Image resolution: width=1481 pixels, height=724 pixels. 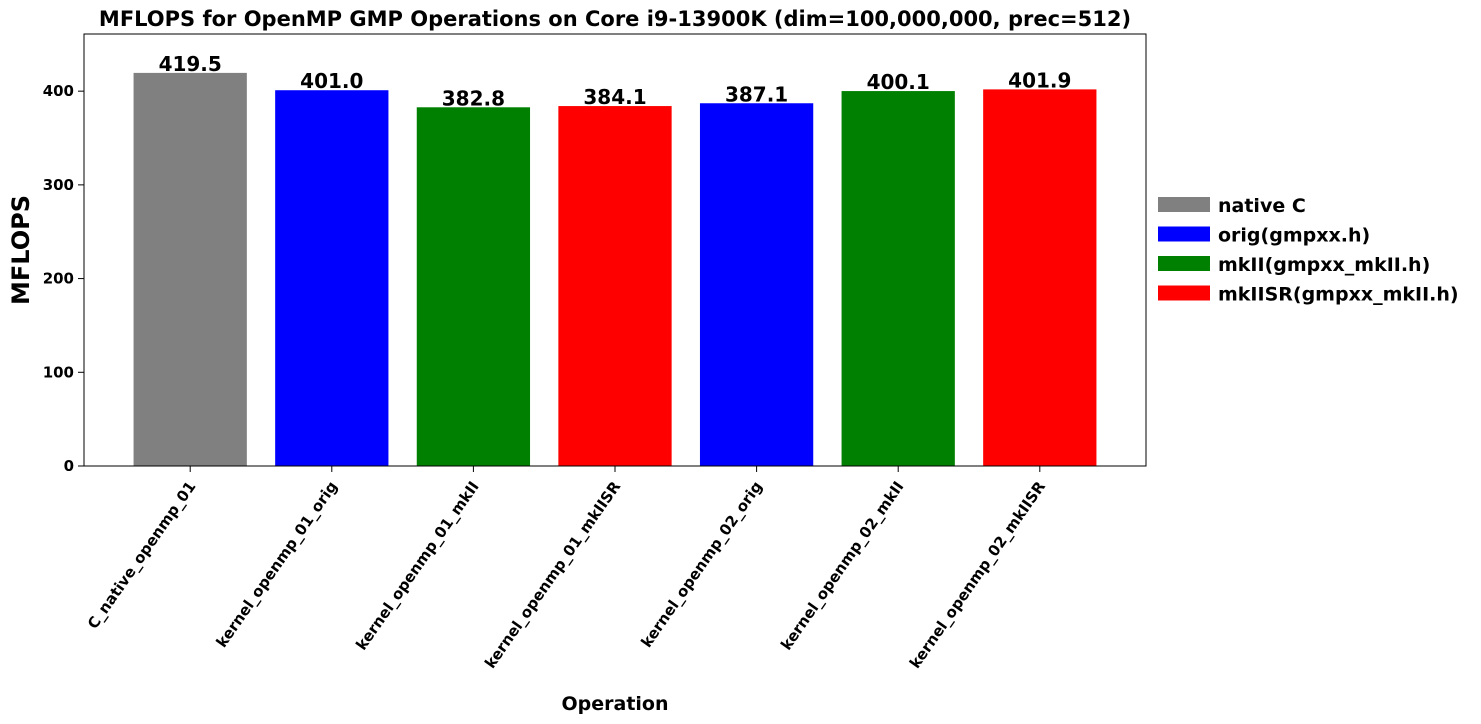 I want to click on x-tick-label: kernel_openmp_02_orig, so click(x=701, y=564).